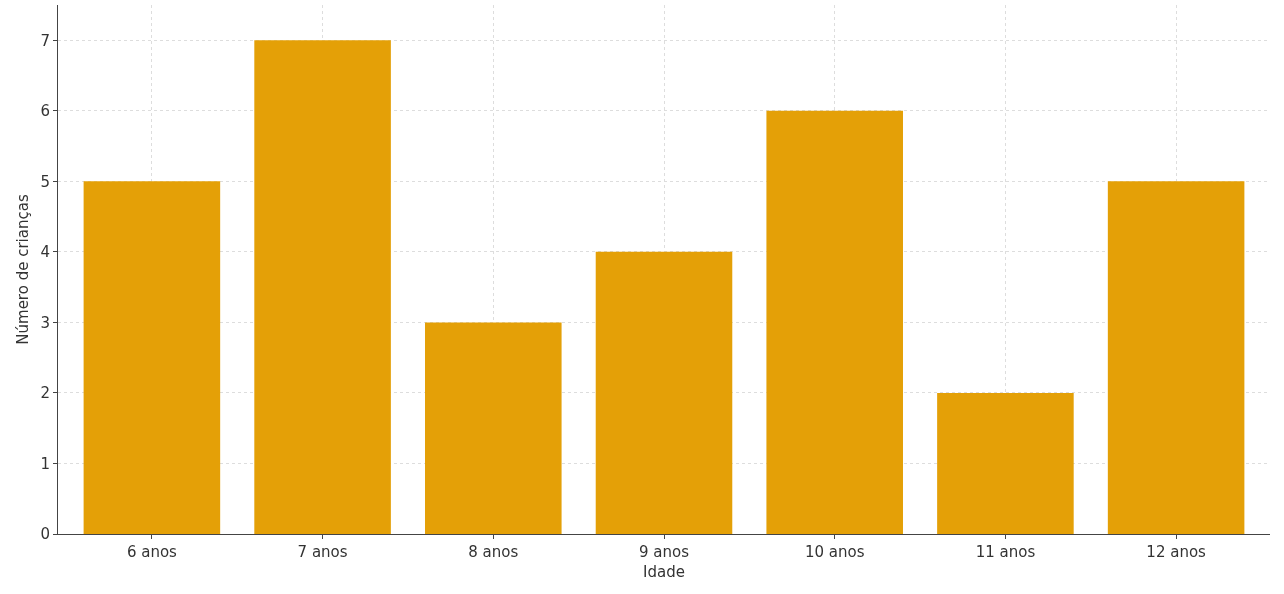  I want to click on x-tick-label: 6 anos, so click(152, 552).